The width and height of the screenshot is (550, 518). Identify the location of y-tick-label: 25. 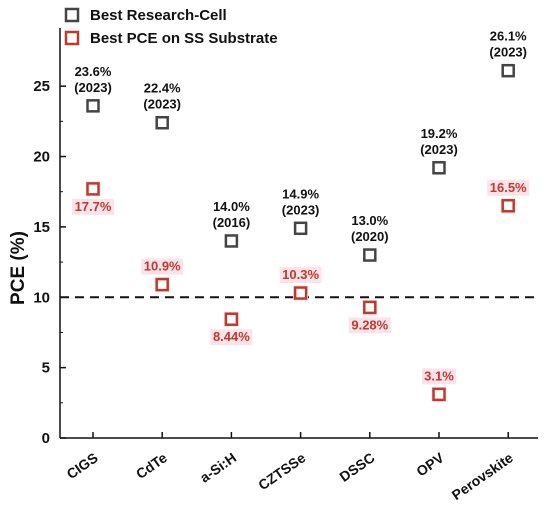
(41, 86).